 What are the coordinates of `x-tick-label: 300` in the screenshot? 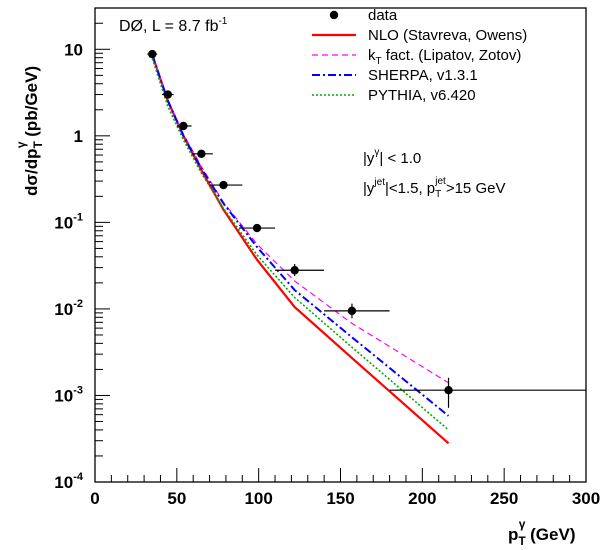 It's located at (586, 498).